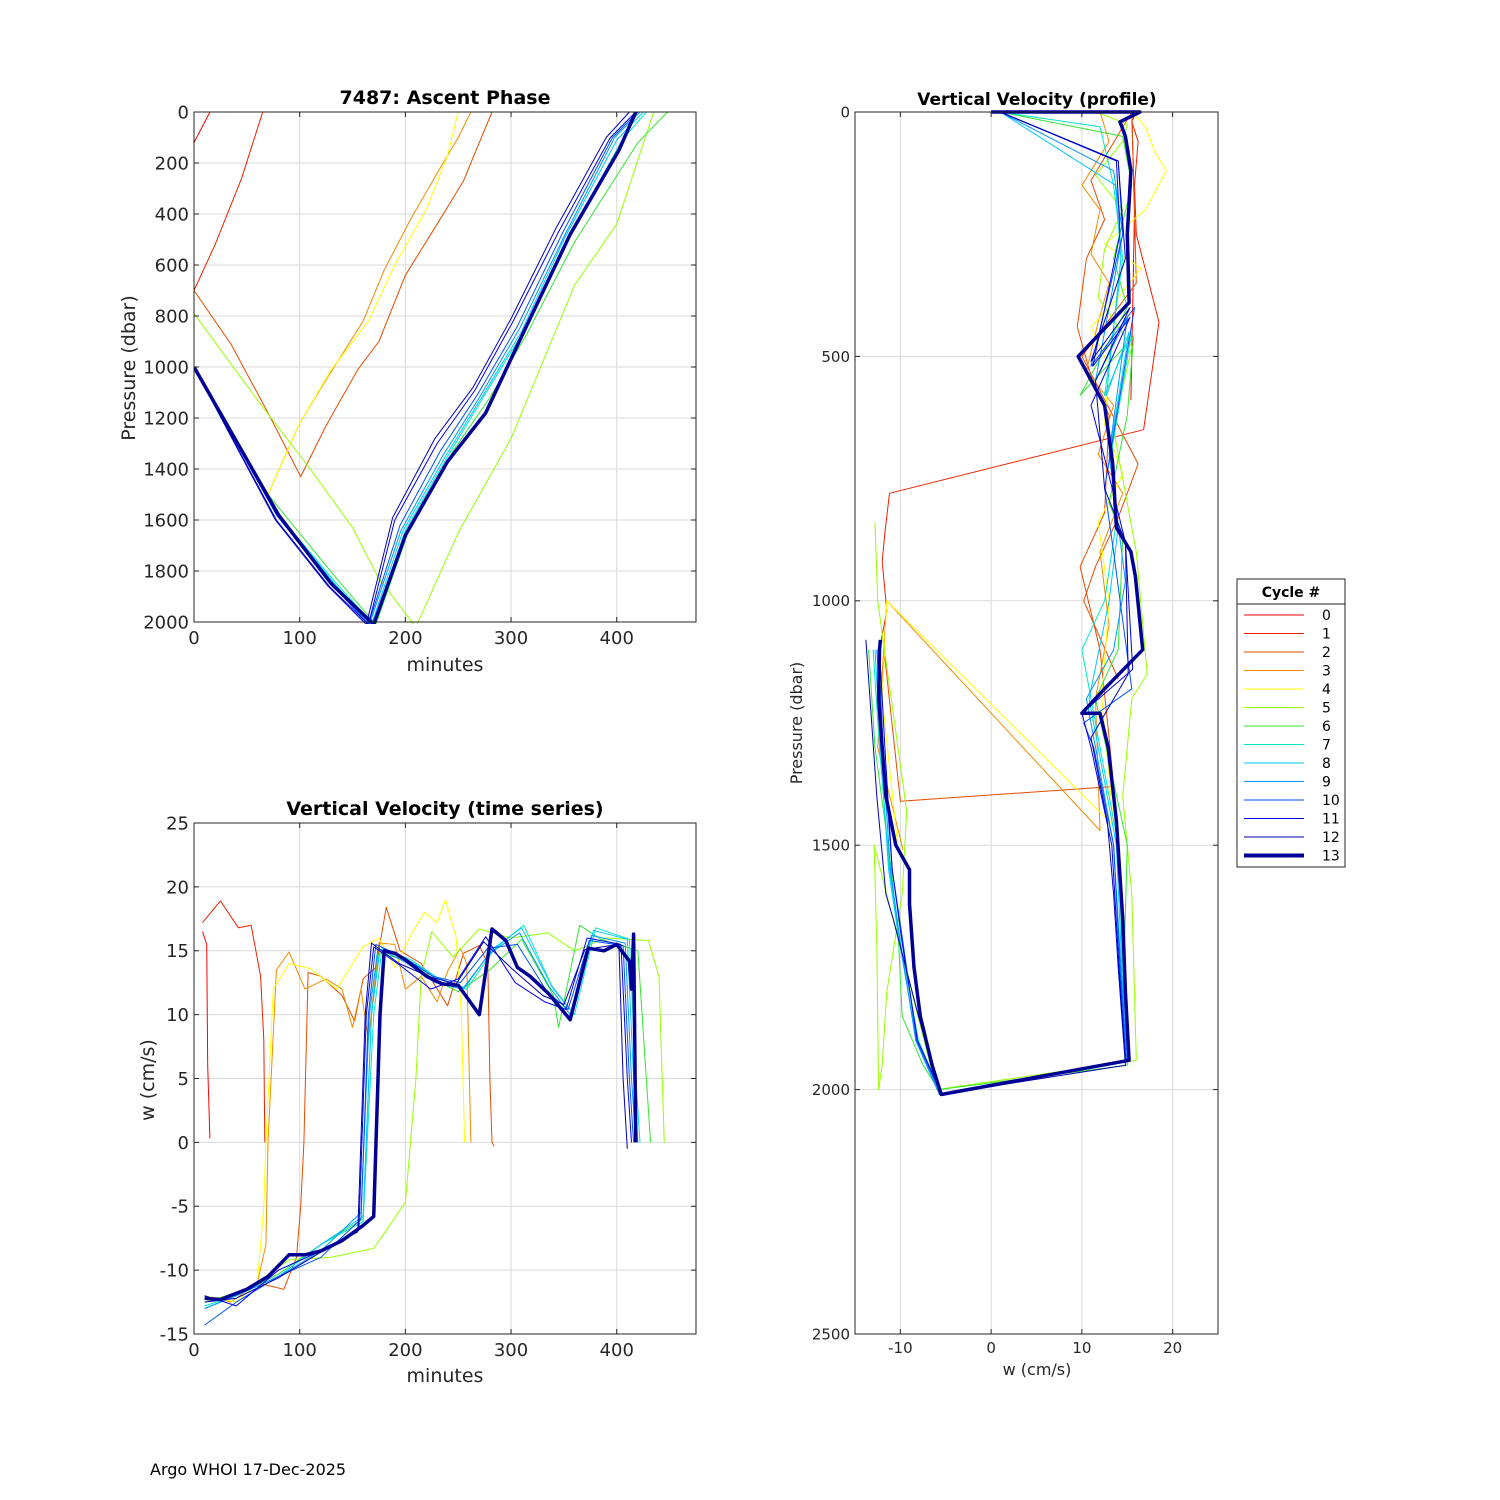 The width and height of the screenshot is (1500, 1500). Describe the element at coordinates (1172, 1348) in the screenshot. I see `profile-xtick-label: 20` at that location.